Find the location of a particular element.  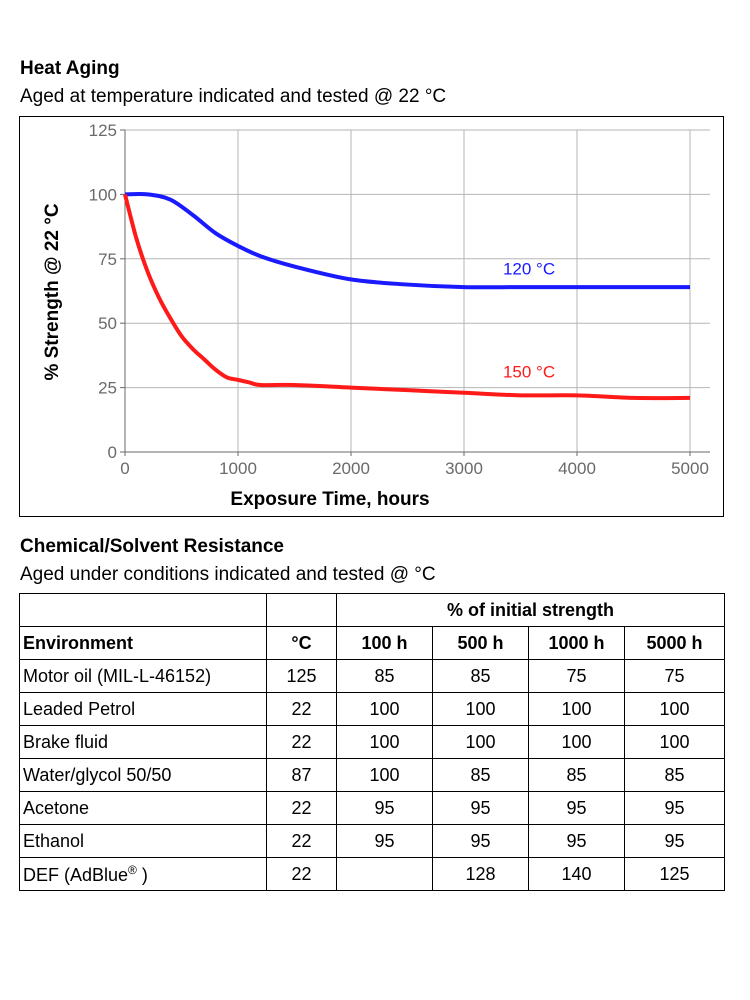

series-label-0: 120 °C is located at coordinates (529, 268).